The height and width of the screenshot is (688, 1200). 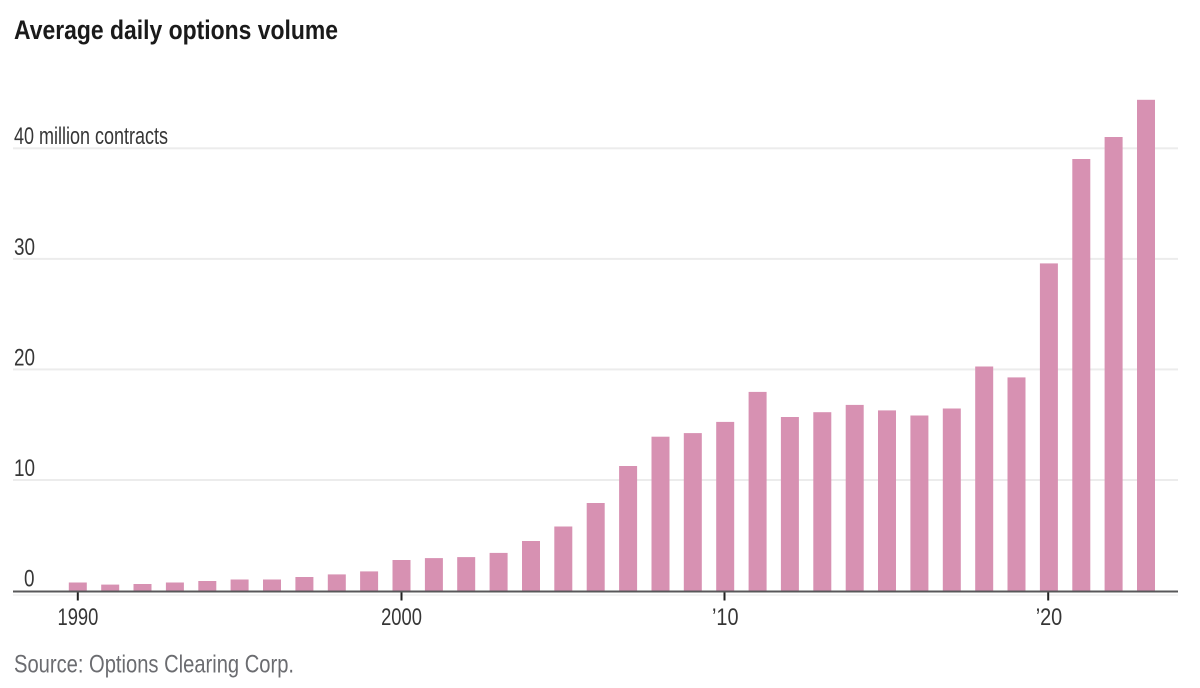 What do you see at coordinates (1049, 617) in the screenshot?
I see `svg-text: ’20` at bounding box center [1049, 617].